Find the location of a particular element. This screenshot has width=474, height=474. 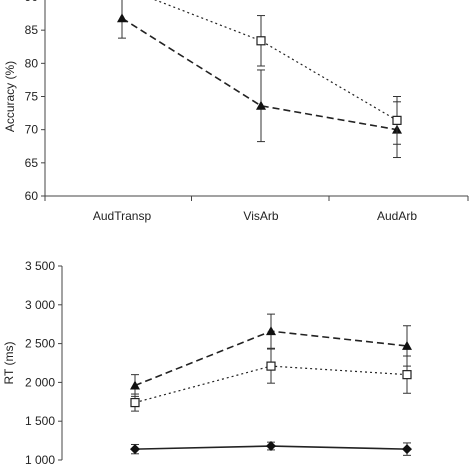

y-tick-label: 1 000 is located at coordinates (40, 460).